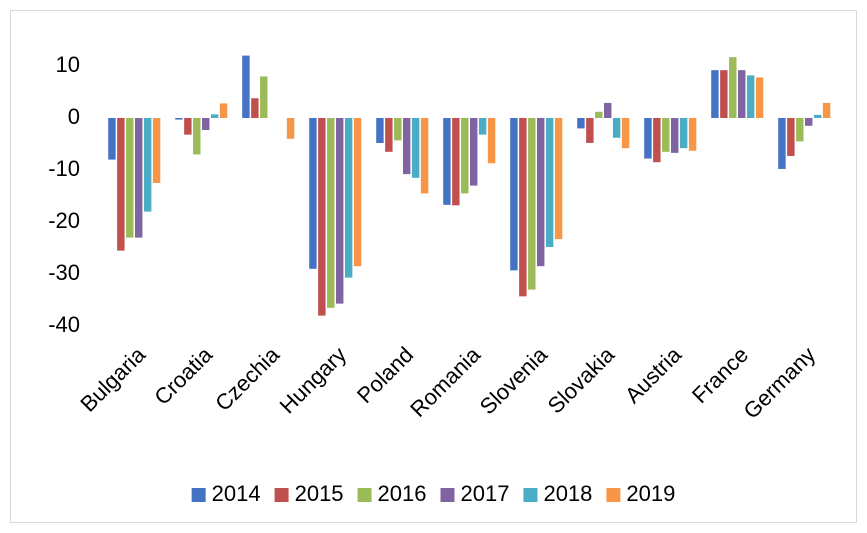 This screenshot has width=867, height=533. I want to click on legend-label: 2014, so click(236, 493).